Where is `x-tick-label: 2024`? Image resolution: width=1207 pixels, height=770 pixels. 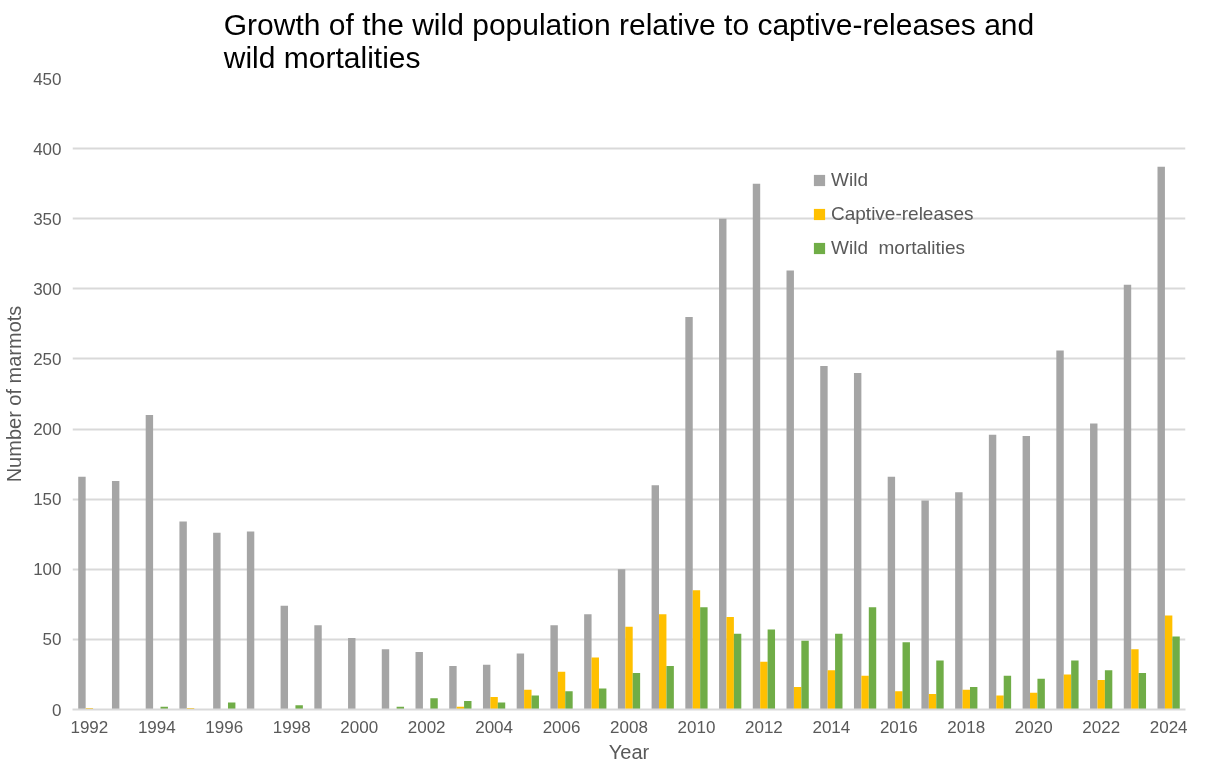 x-tick-label: 2024 is located at coordinates (1168, 727).